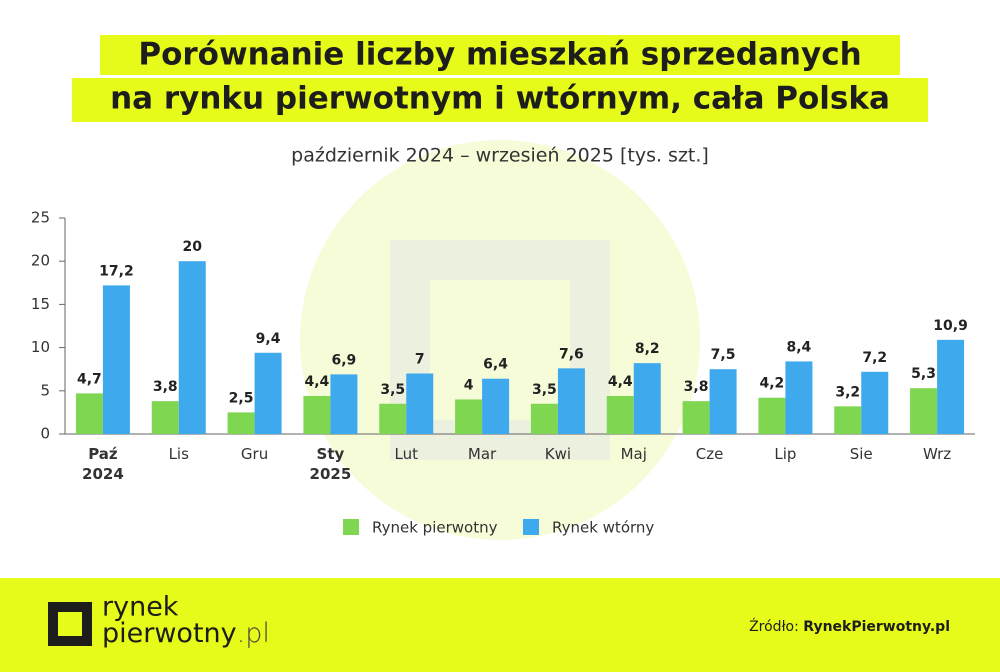  I want to click on x-tick-label: Lip, so click(785, 454).